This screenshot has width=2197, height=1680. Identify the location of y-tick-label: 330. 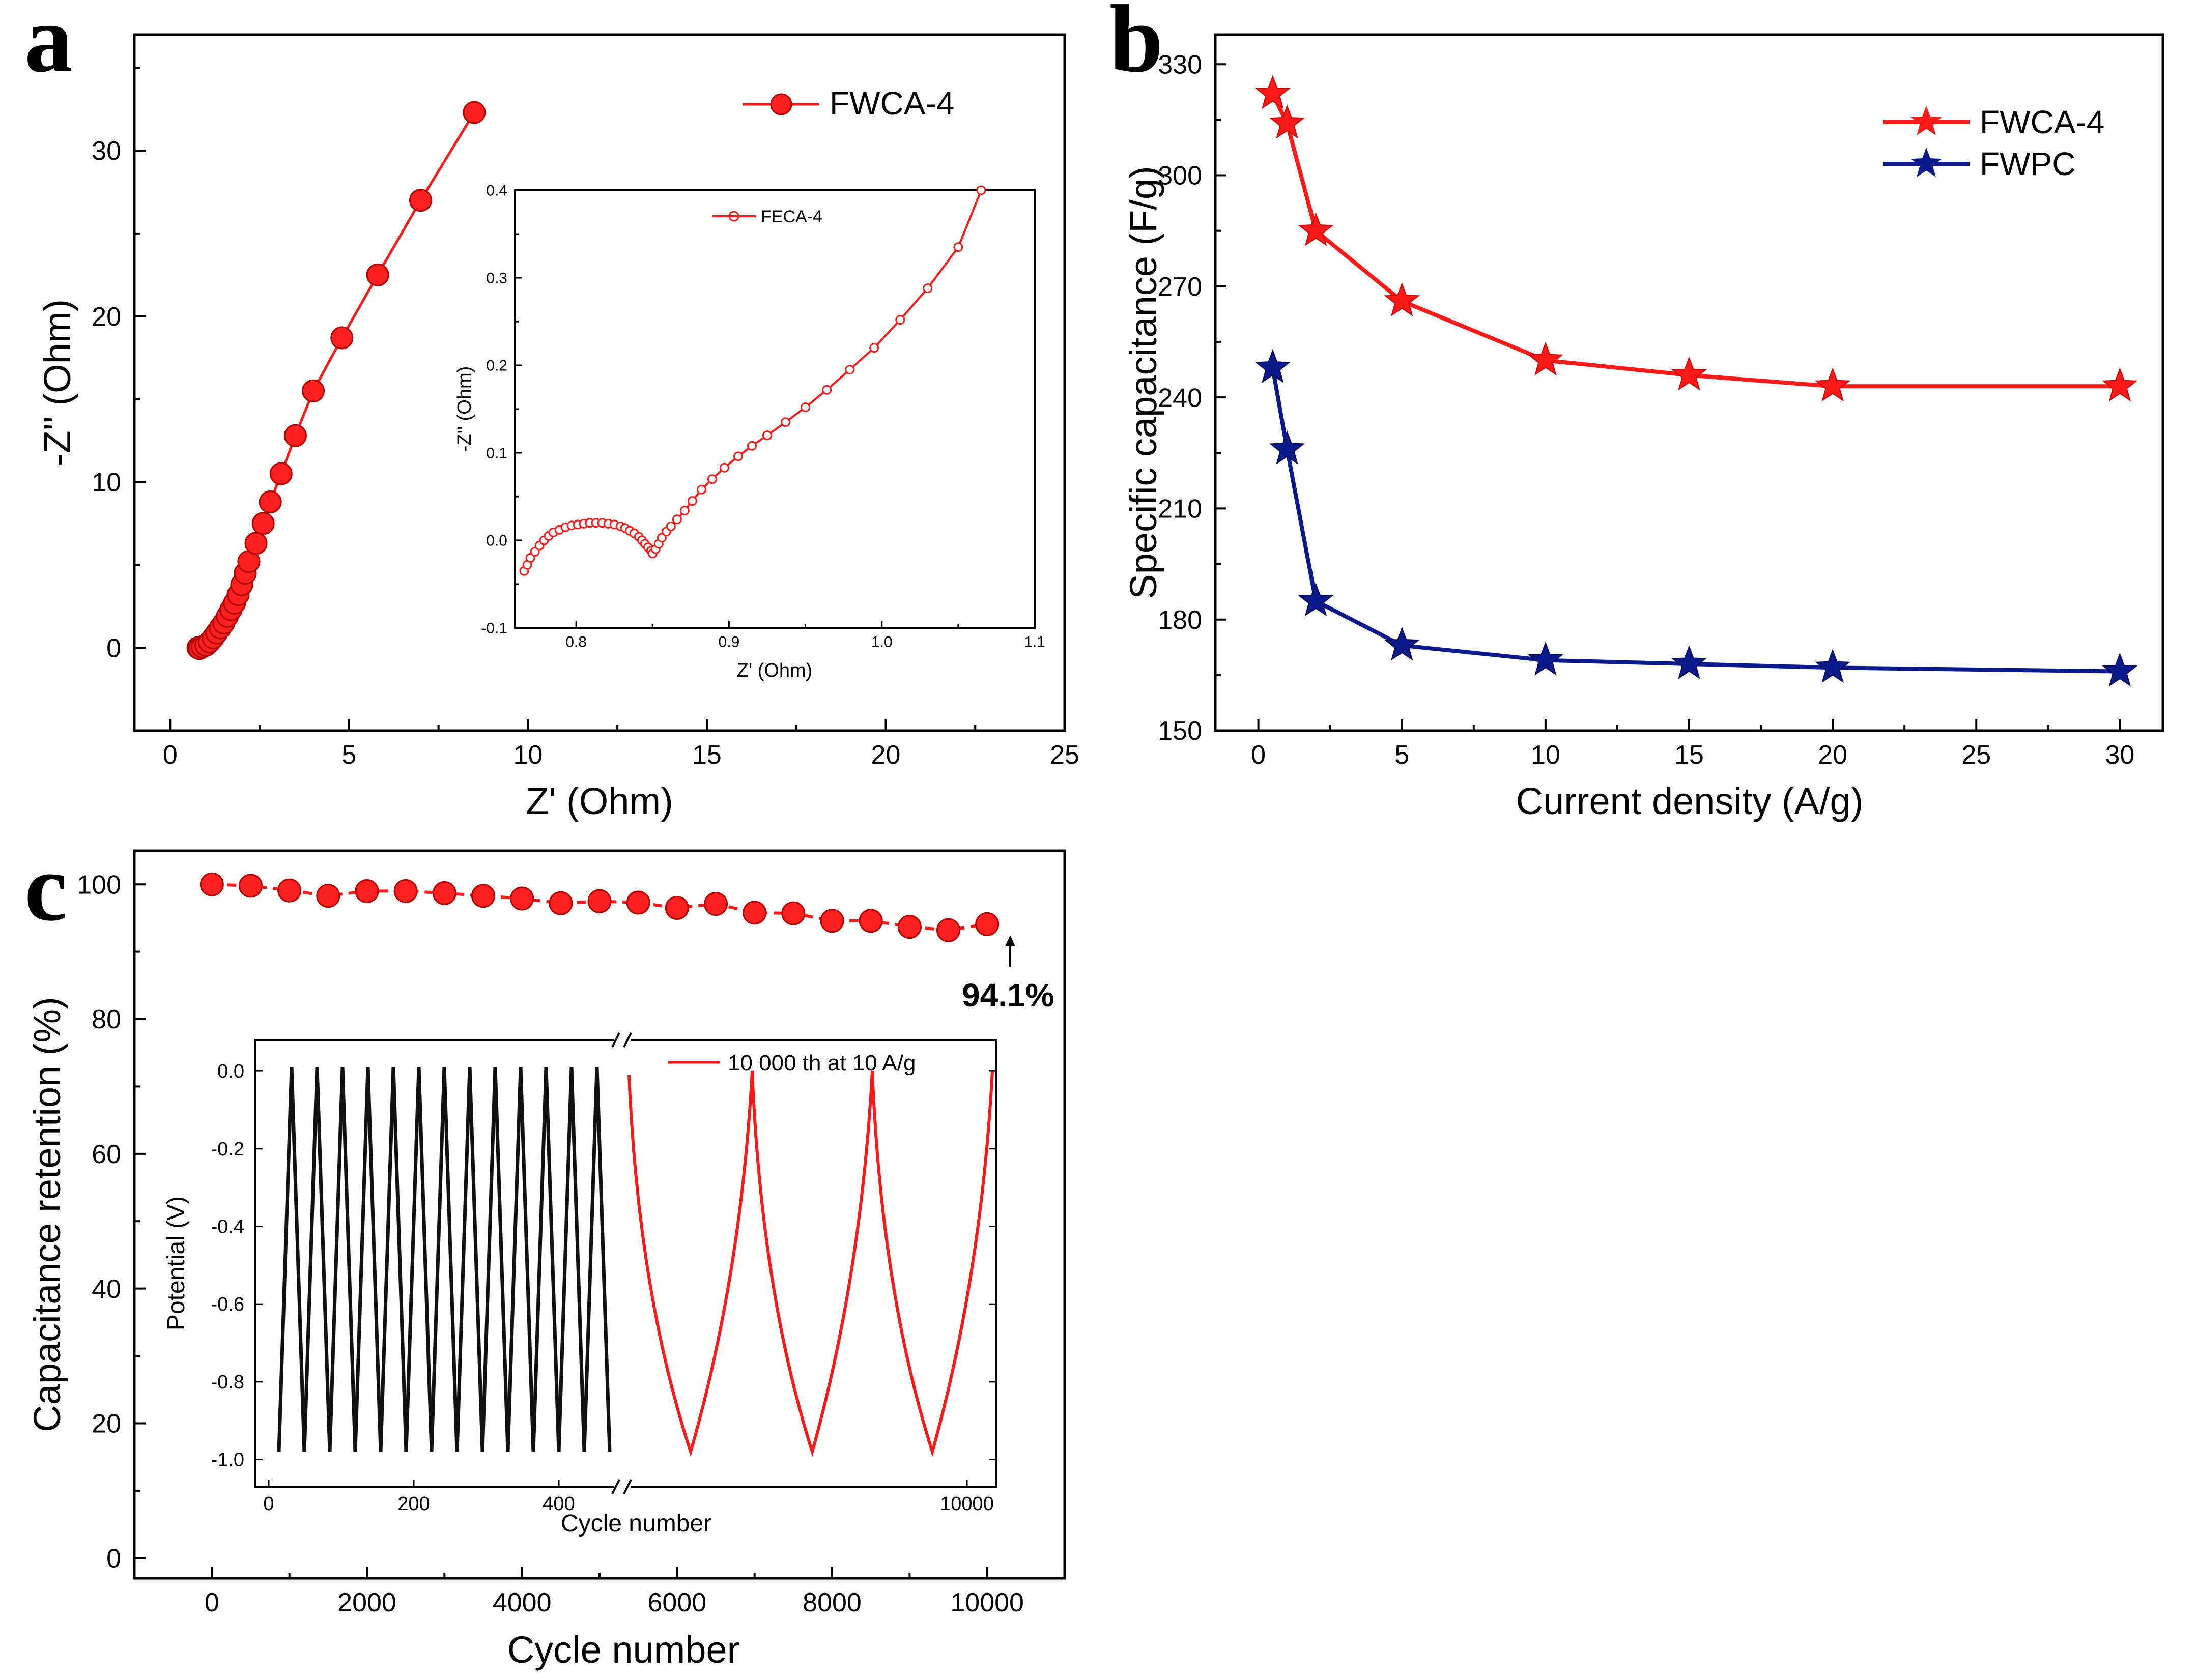
(1180, 64).